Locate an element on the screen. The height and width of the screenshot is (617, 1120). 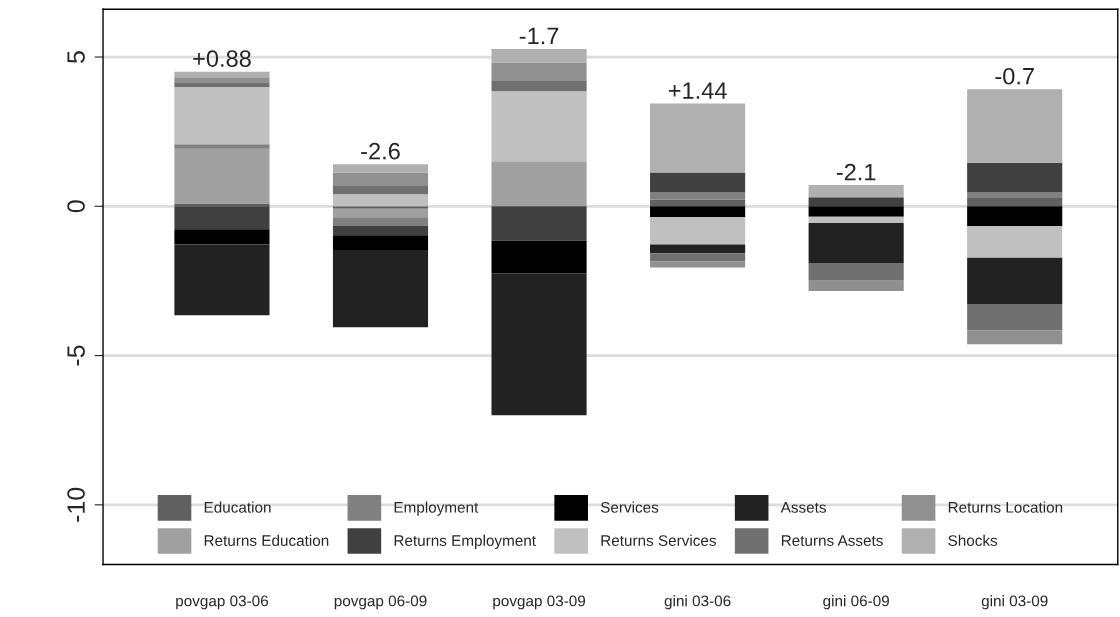
x-tick-label: gini 06-09 is located at coordinates (856, 602).